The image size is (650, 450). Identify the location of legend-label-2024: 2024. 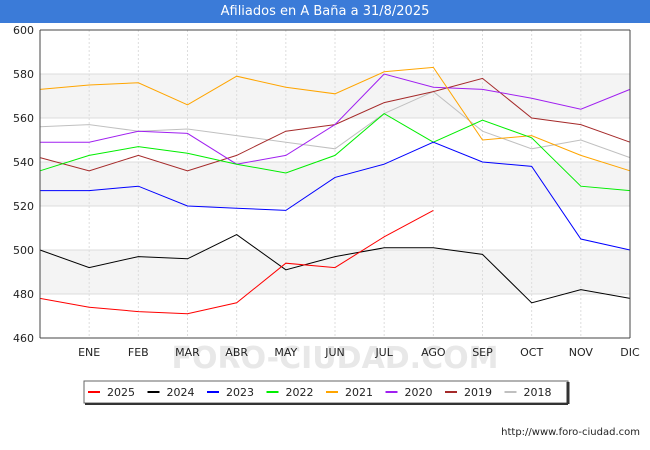
(181, 392).